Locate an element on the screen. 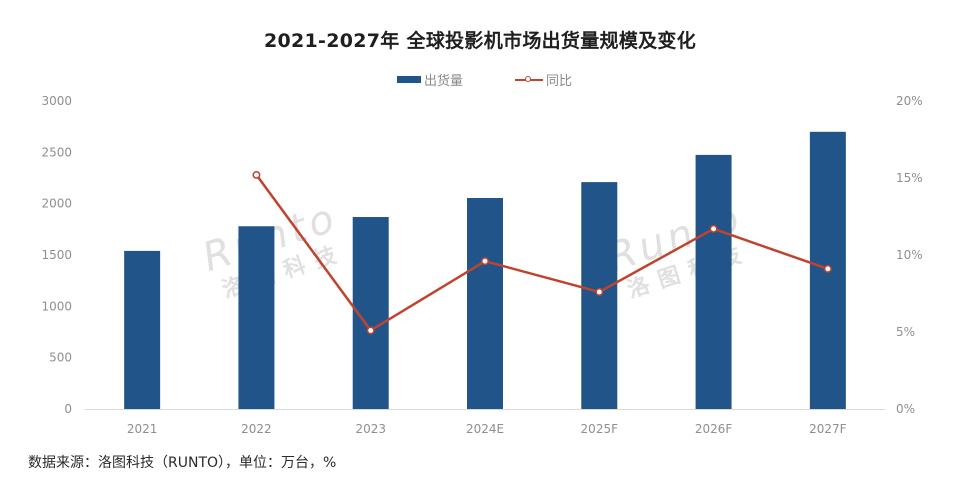 This screenshot has width=960, height=492. left-axis-tick-label: 0 is located at coordinates (68, 409).